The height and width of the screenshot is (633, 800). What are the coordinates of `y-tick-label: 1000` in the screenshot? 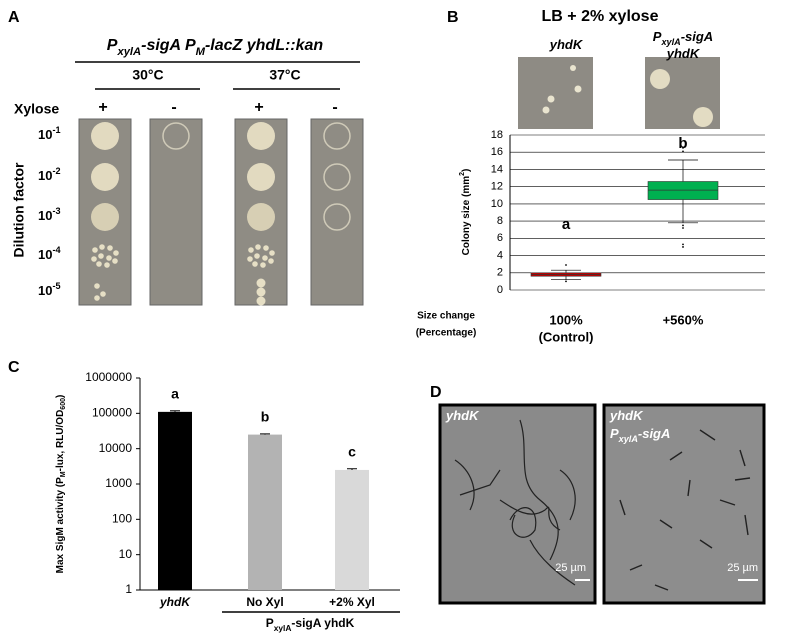 It's located at (118, 483).